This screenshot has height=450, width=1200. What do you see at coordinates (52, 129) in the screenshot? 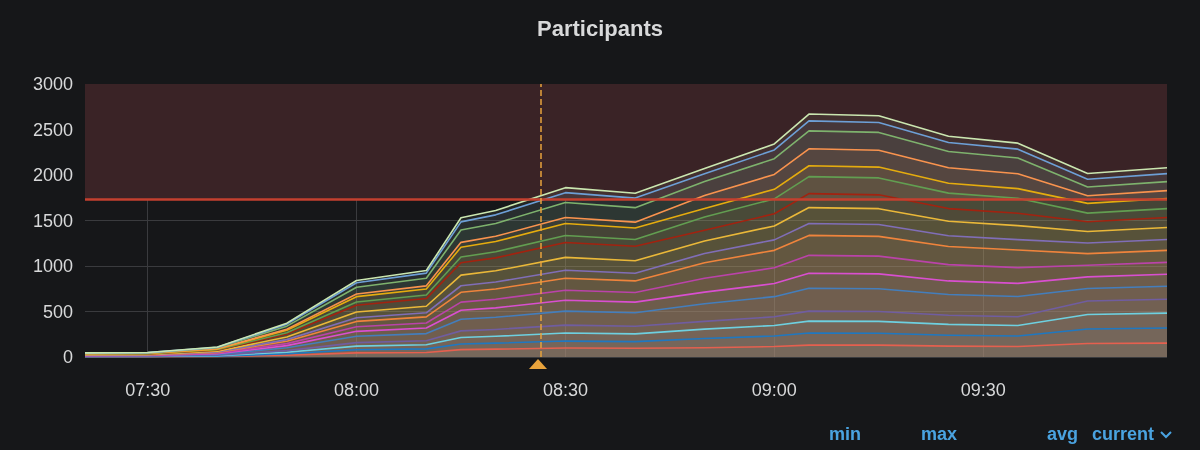
I see `y-tick-label: 2500` at bounding box center [52, 129].